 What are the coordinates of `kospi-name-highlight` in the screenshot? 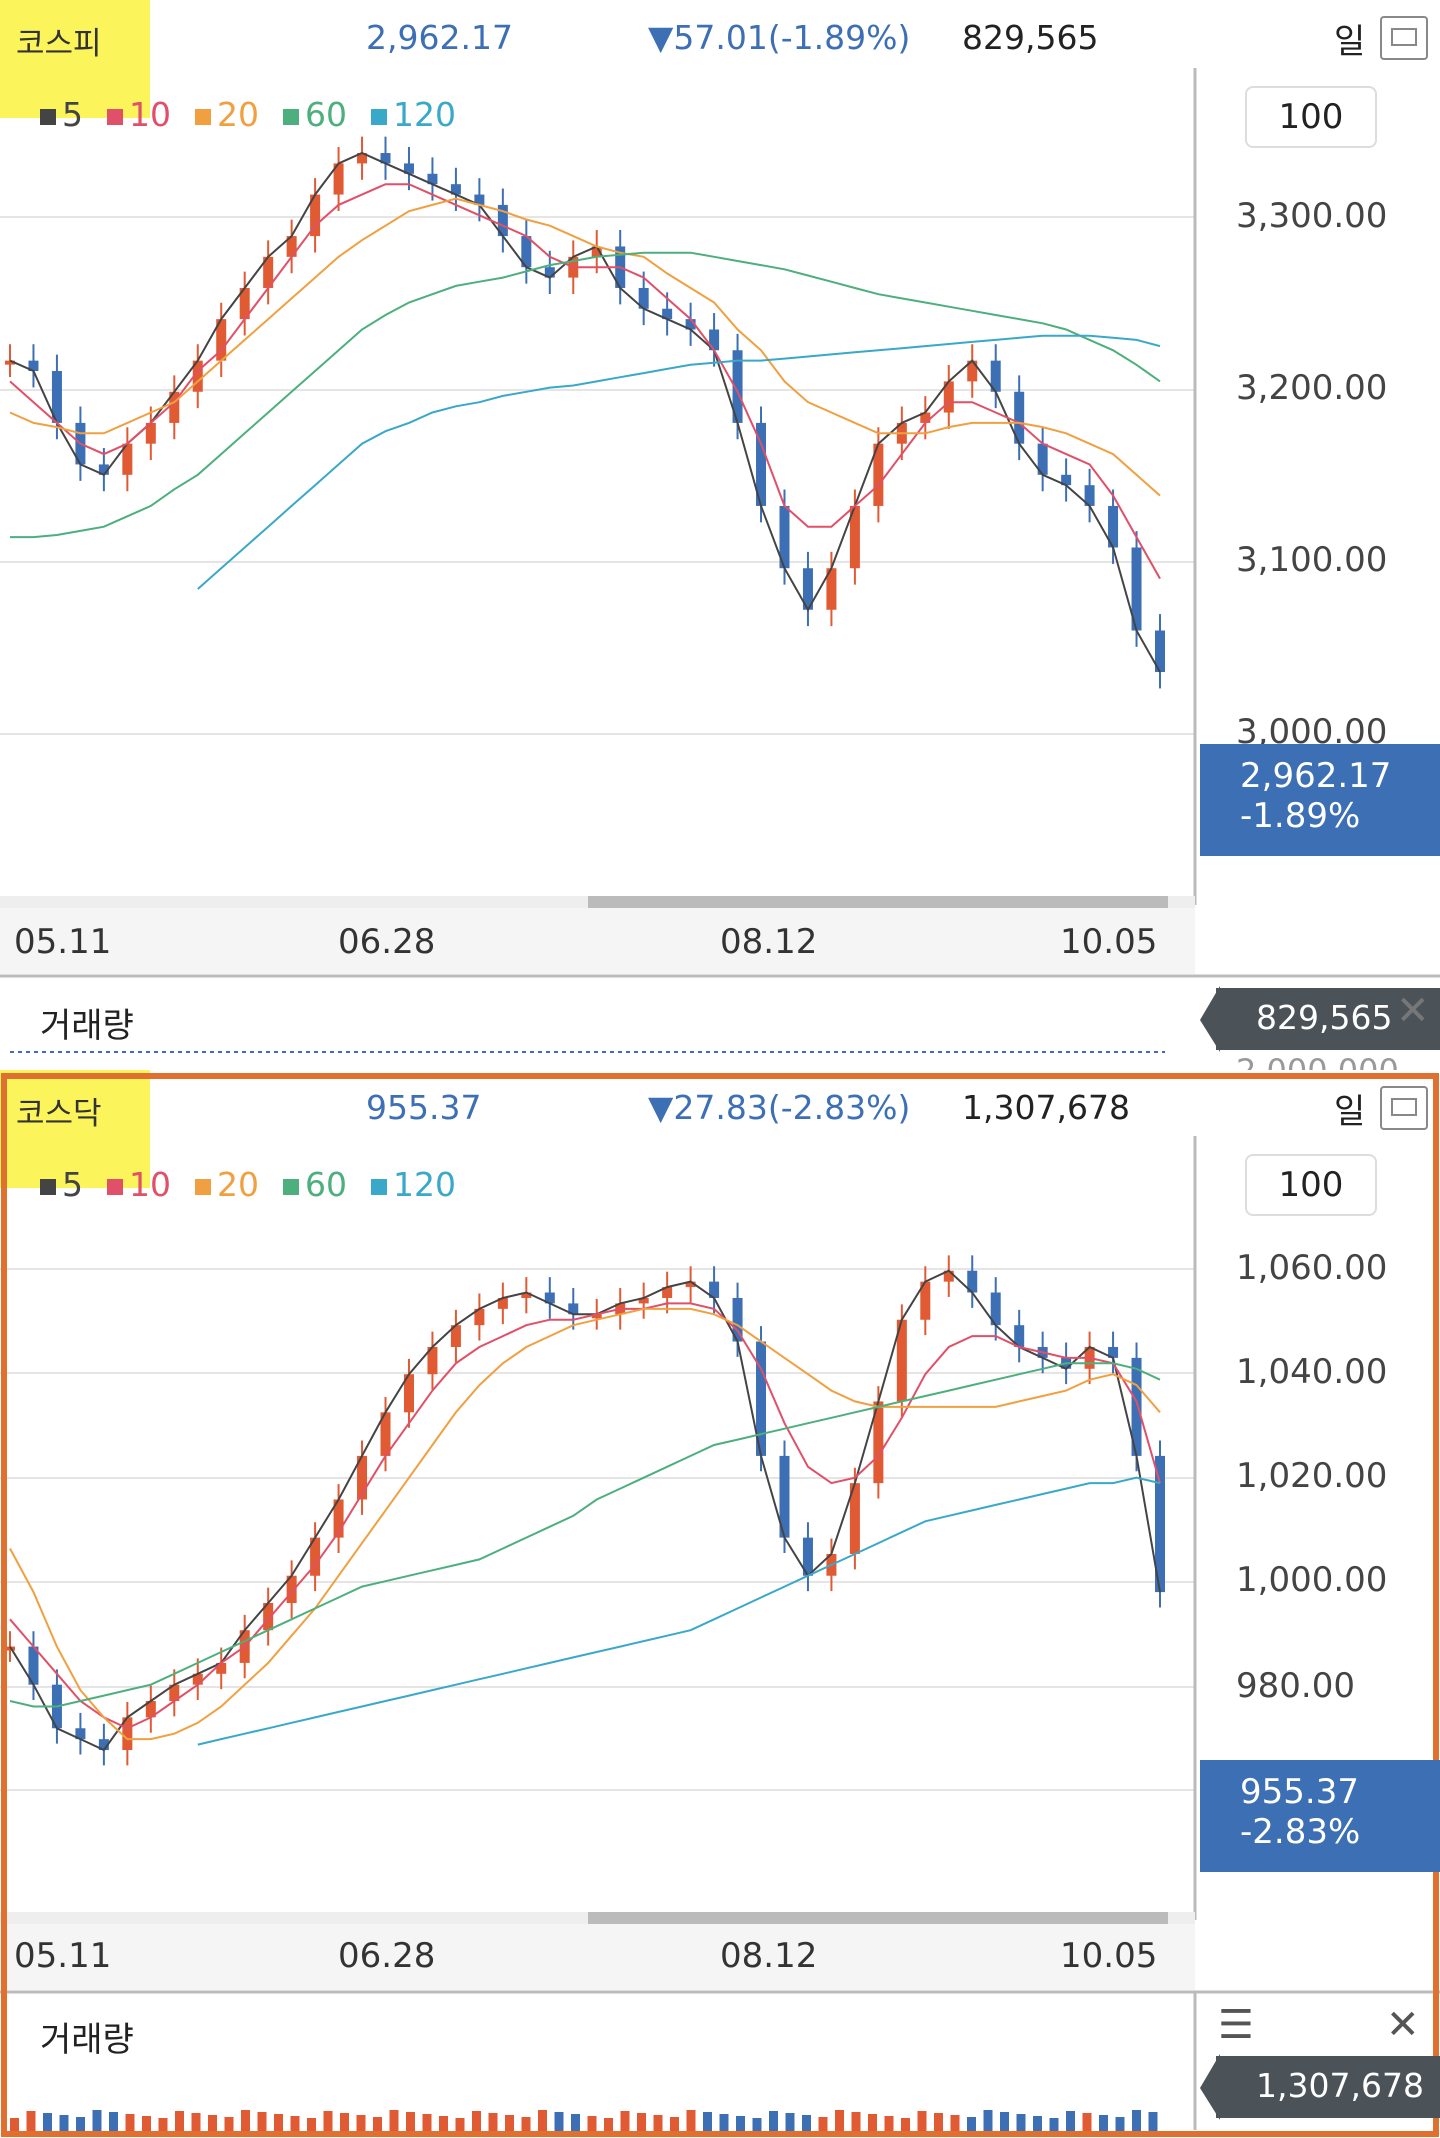 It's located at (75, 59).